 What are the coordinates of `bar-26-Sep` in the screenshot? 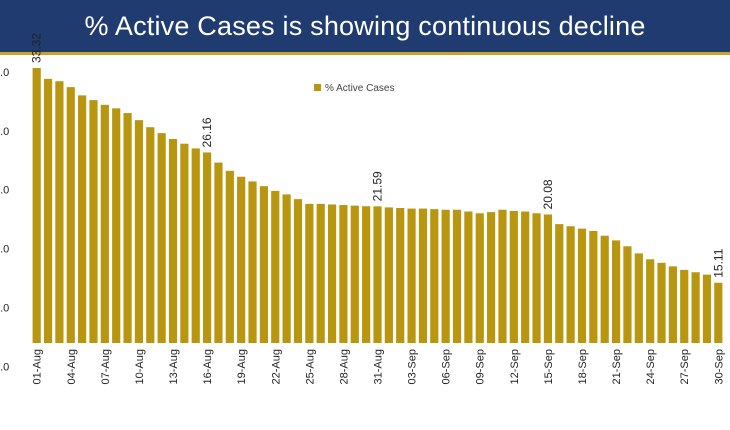 It's located at (672, 304).